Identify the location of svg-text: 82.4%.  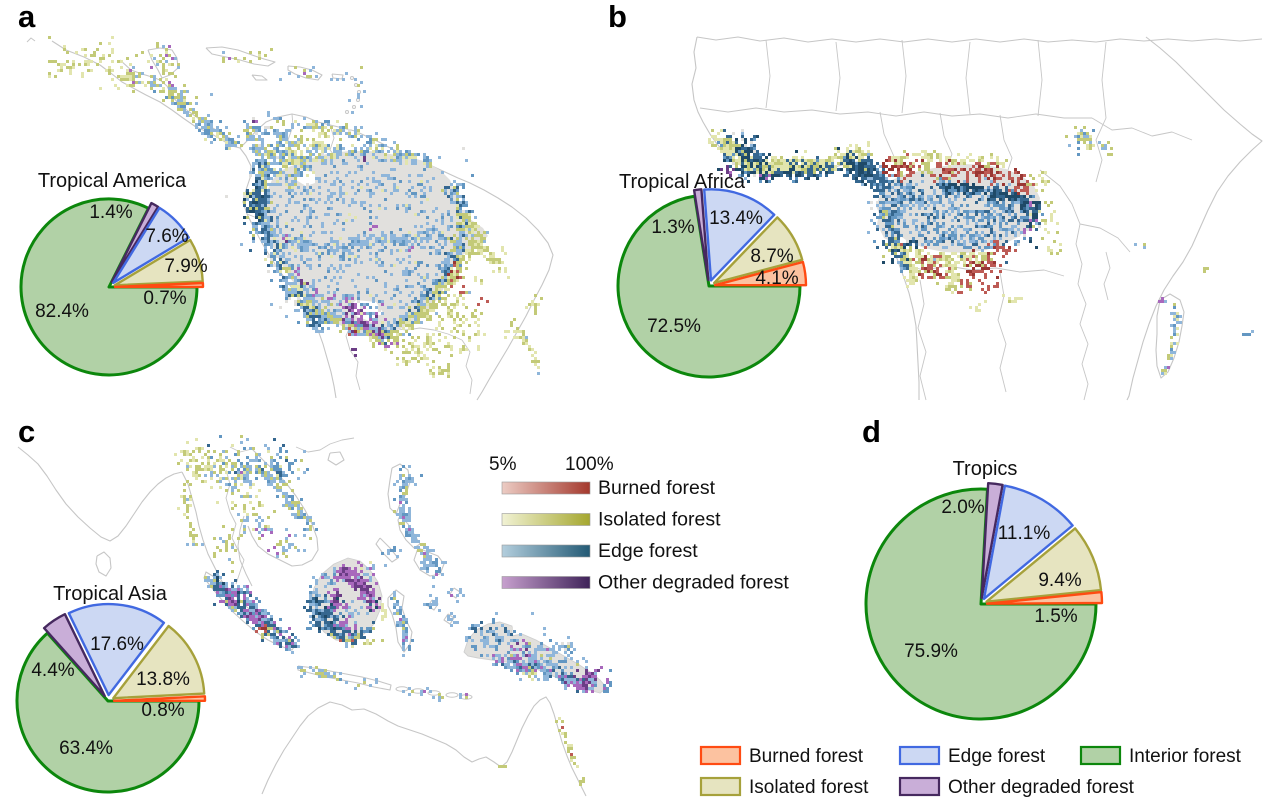
(62, 311).